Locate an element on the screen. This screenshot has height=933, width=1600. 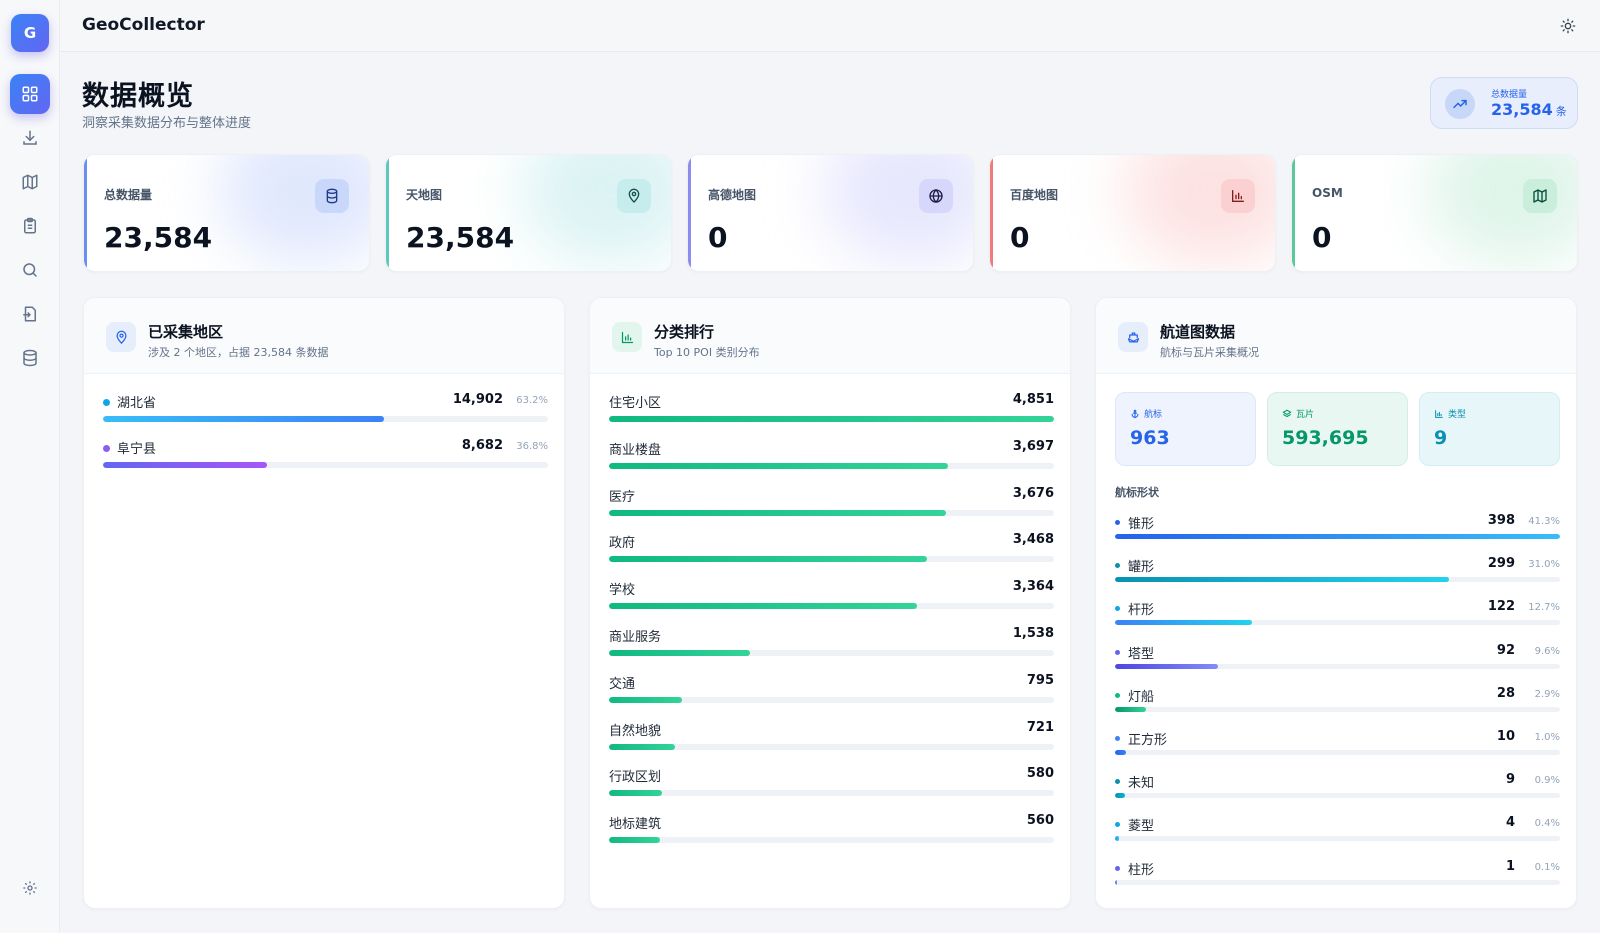
panel-subtitle: Top 10 POI 类别分布 is located at coordinates (707, 352).